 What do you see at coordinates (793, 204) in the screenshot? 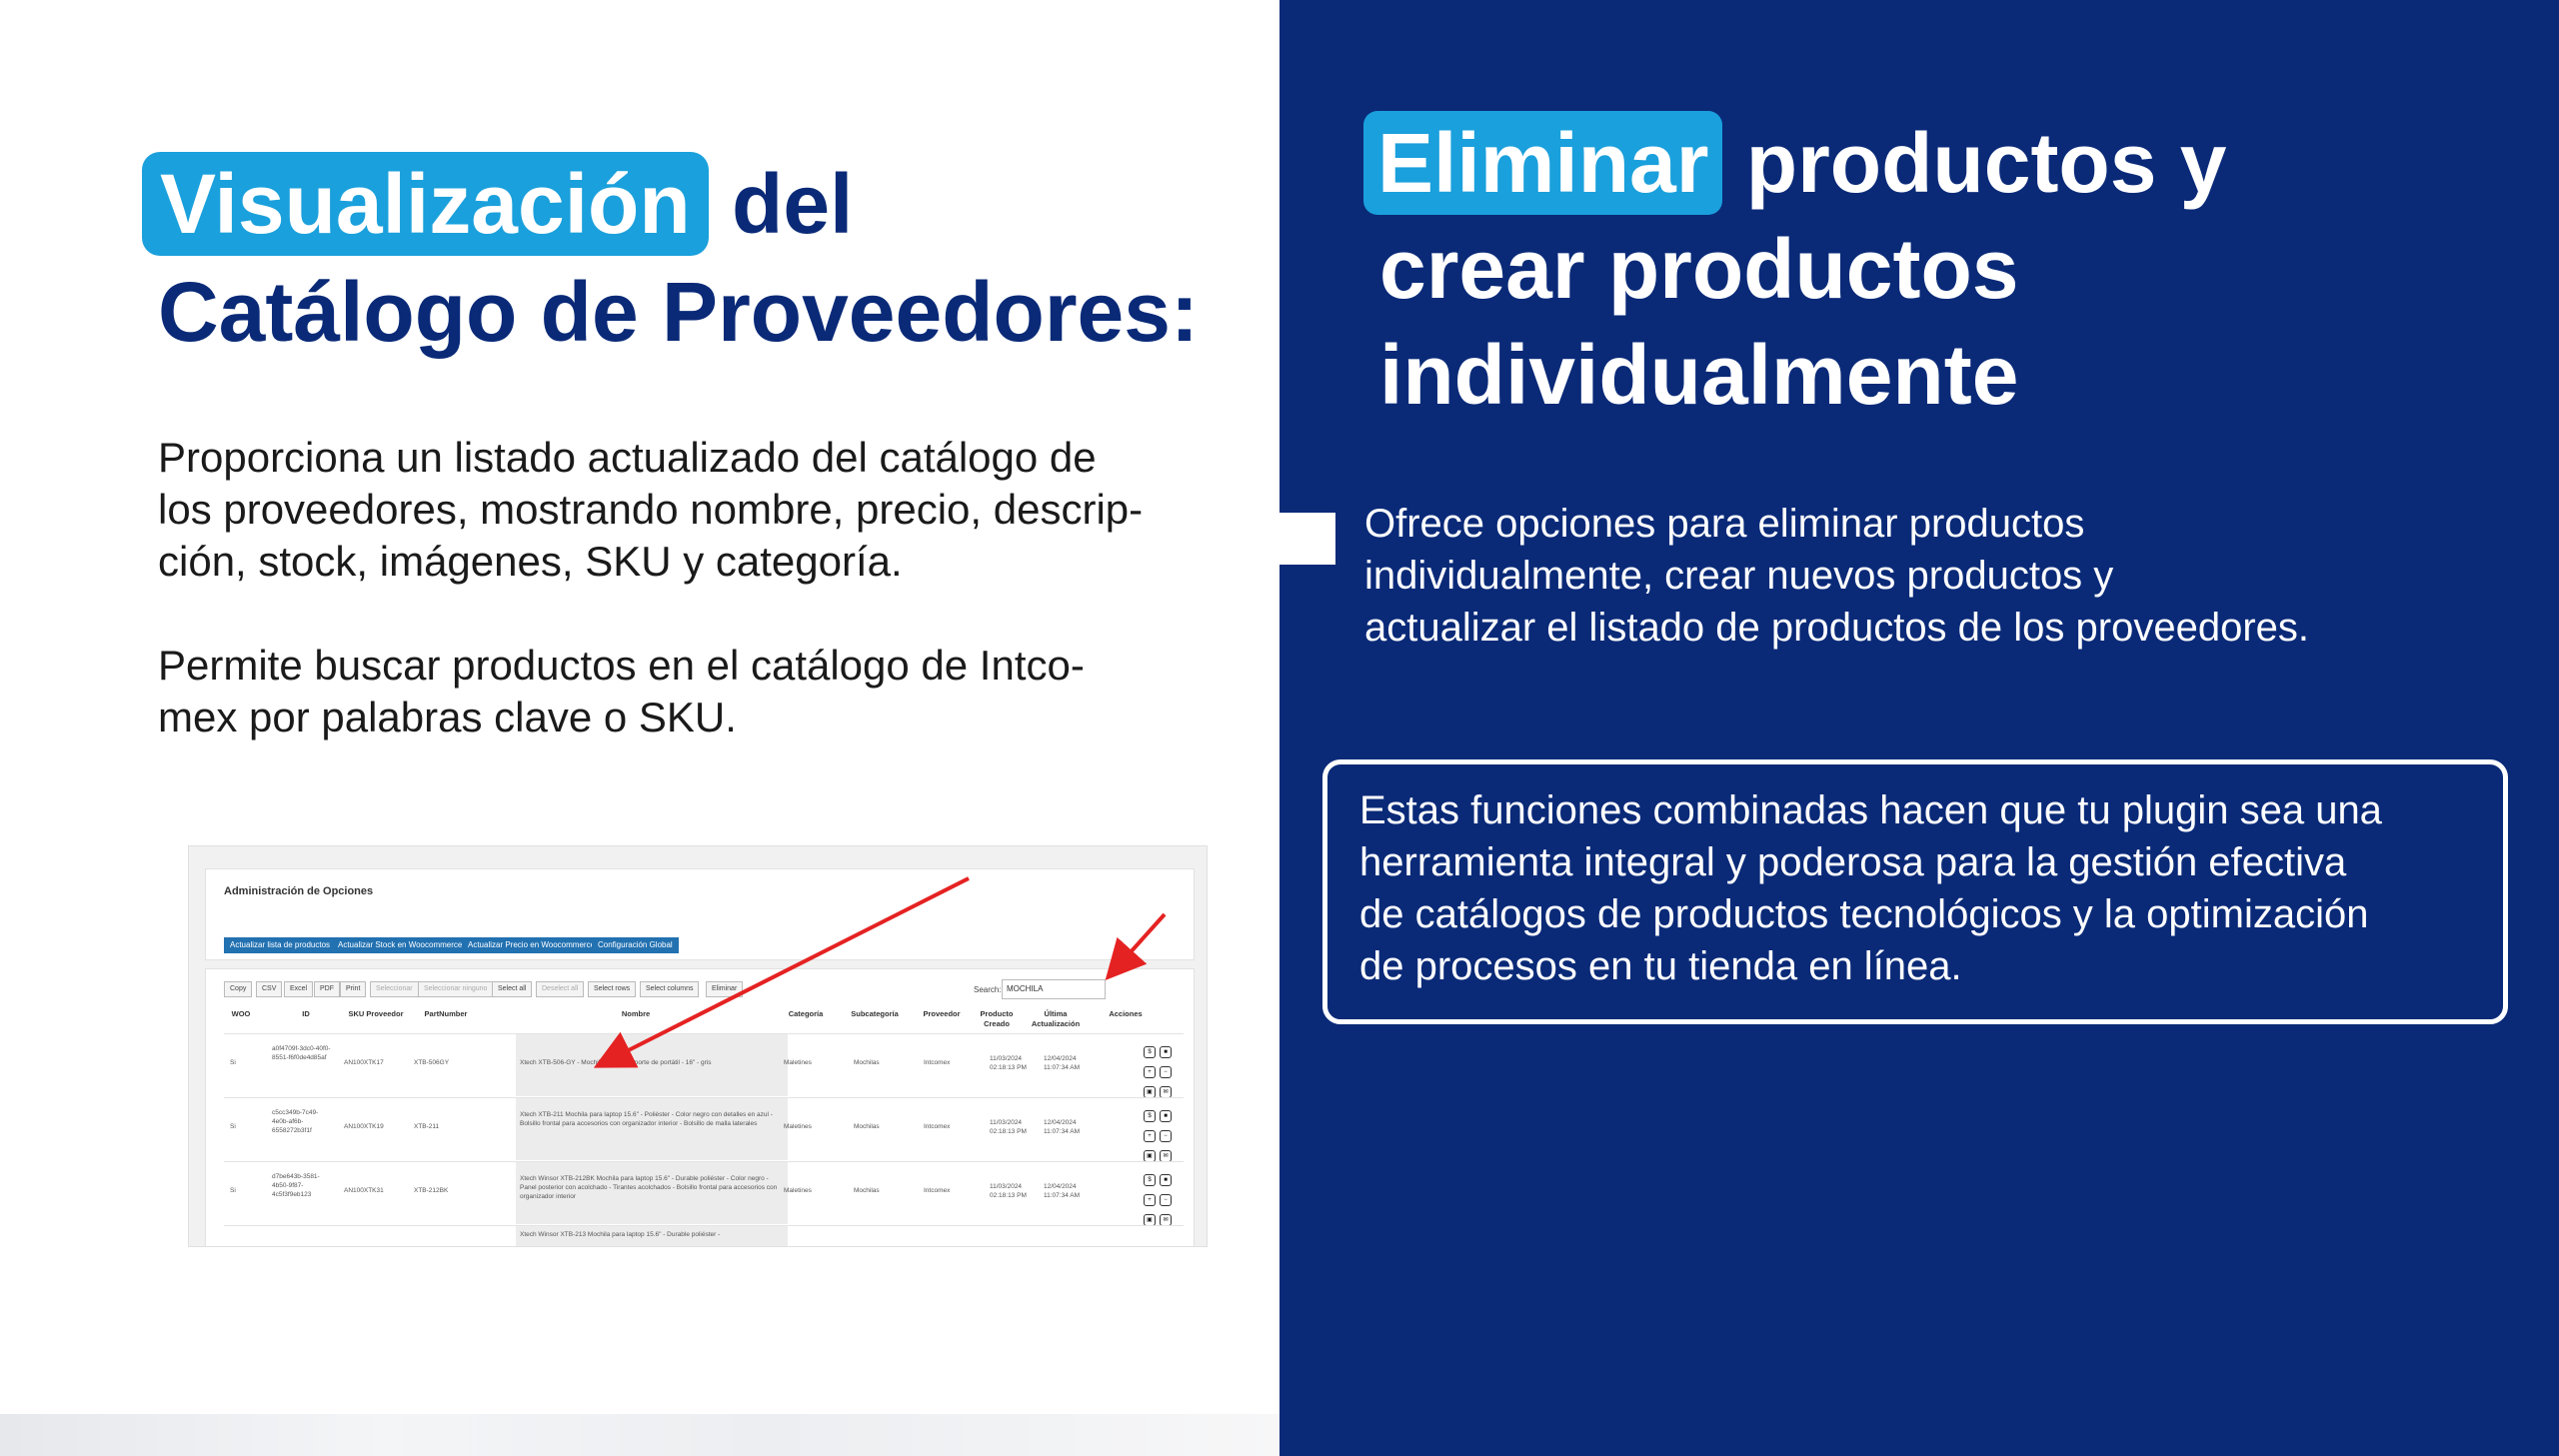
I see `left-title-rest: del` at bounding box center [793, 204].